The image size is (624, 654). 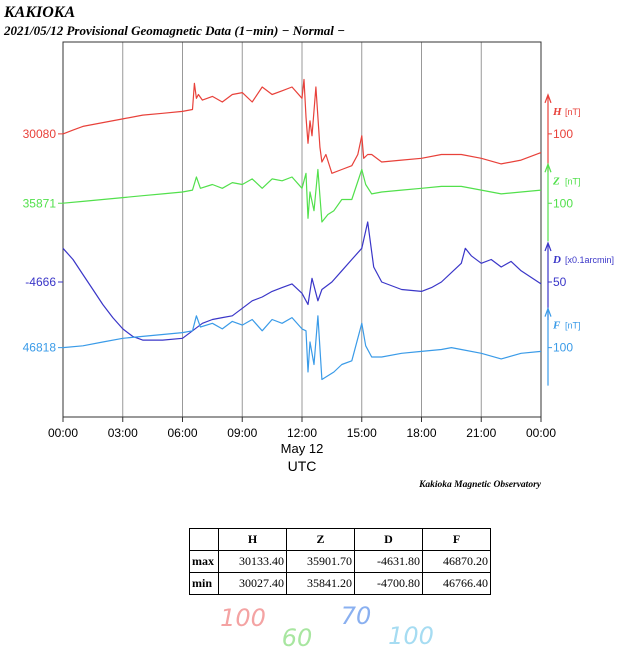 What do you see at coordinates (356, 616) in the screenshot?
I see `handwritten-note: 70` at bounding box center [356, 616].